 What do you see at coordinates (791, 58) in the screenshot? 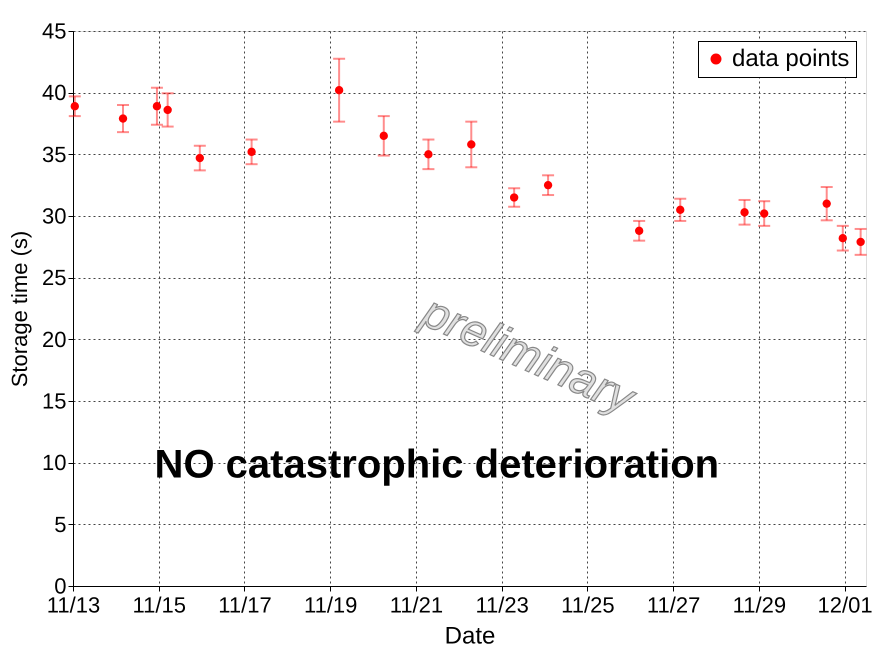
I see `legend-label: data points` at bounding box center [791, 58].